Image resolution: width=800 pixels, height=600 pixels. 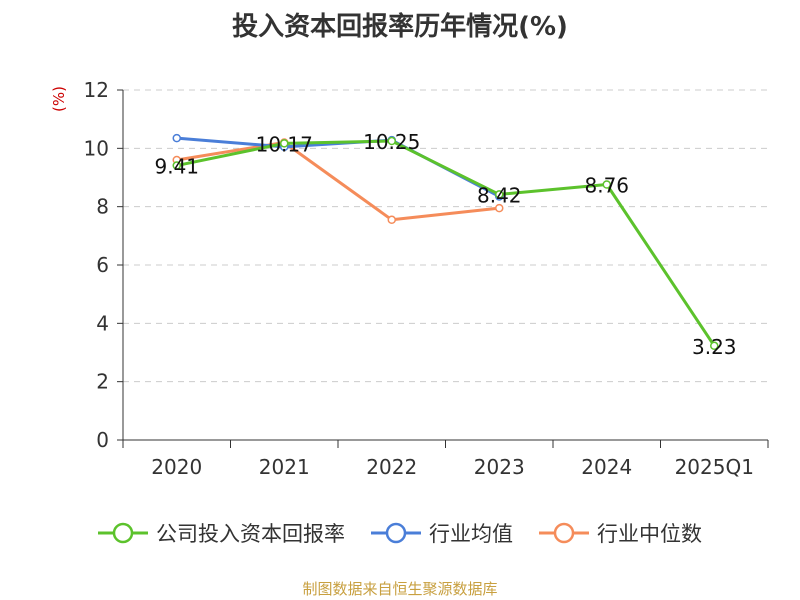 I want to click on x-tick-label: 2020, so click(x=176, y=467).